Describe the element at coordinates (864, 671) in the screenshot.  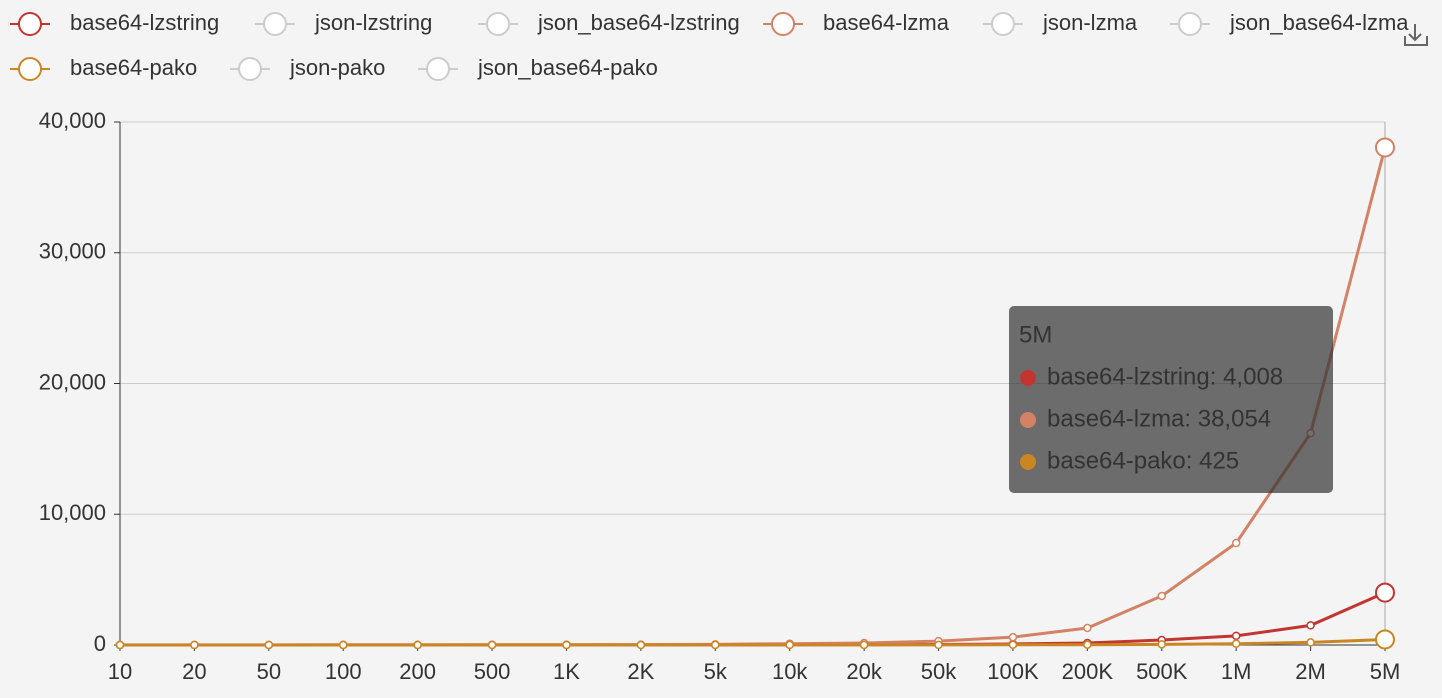
I see `x-tick-label: 20k` at that location.